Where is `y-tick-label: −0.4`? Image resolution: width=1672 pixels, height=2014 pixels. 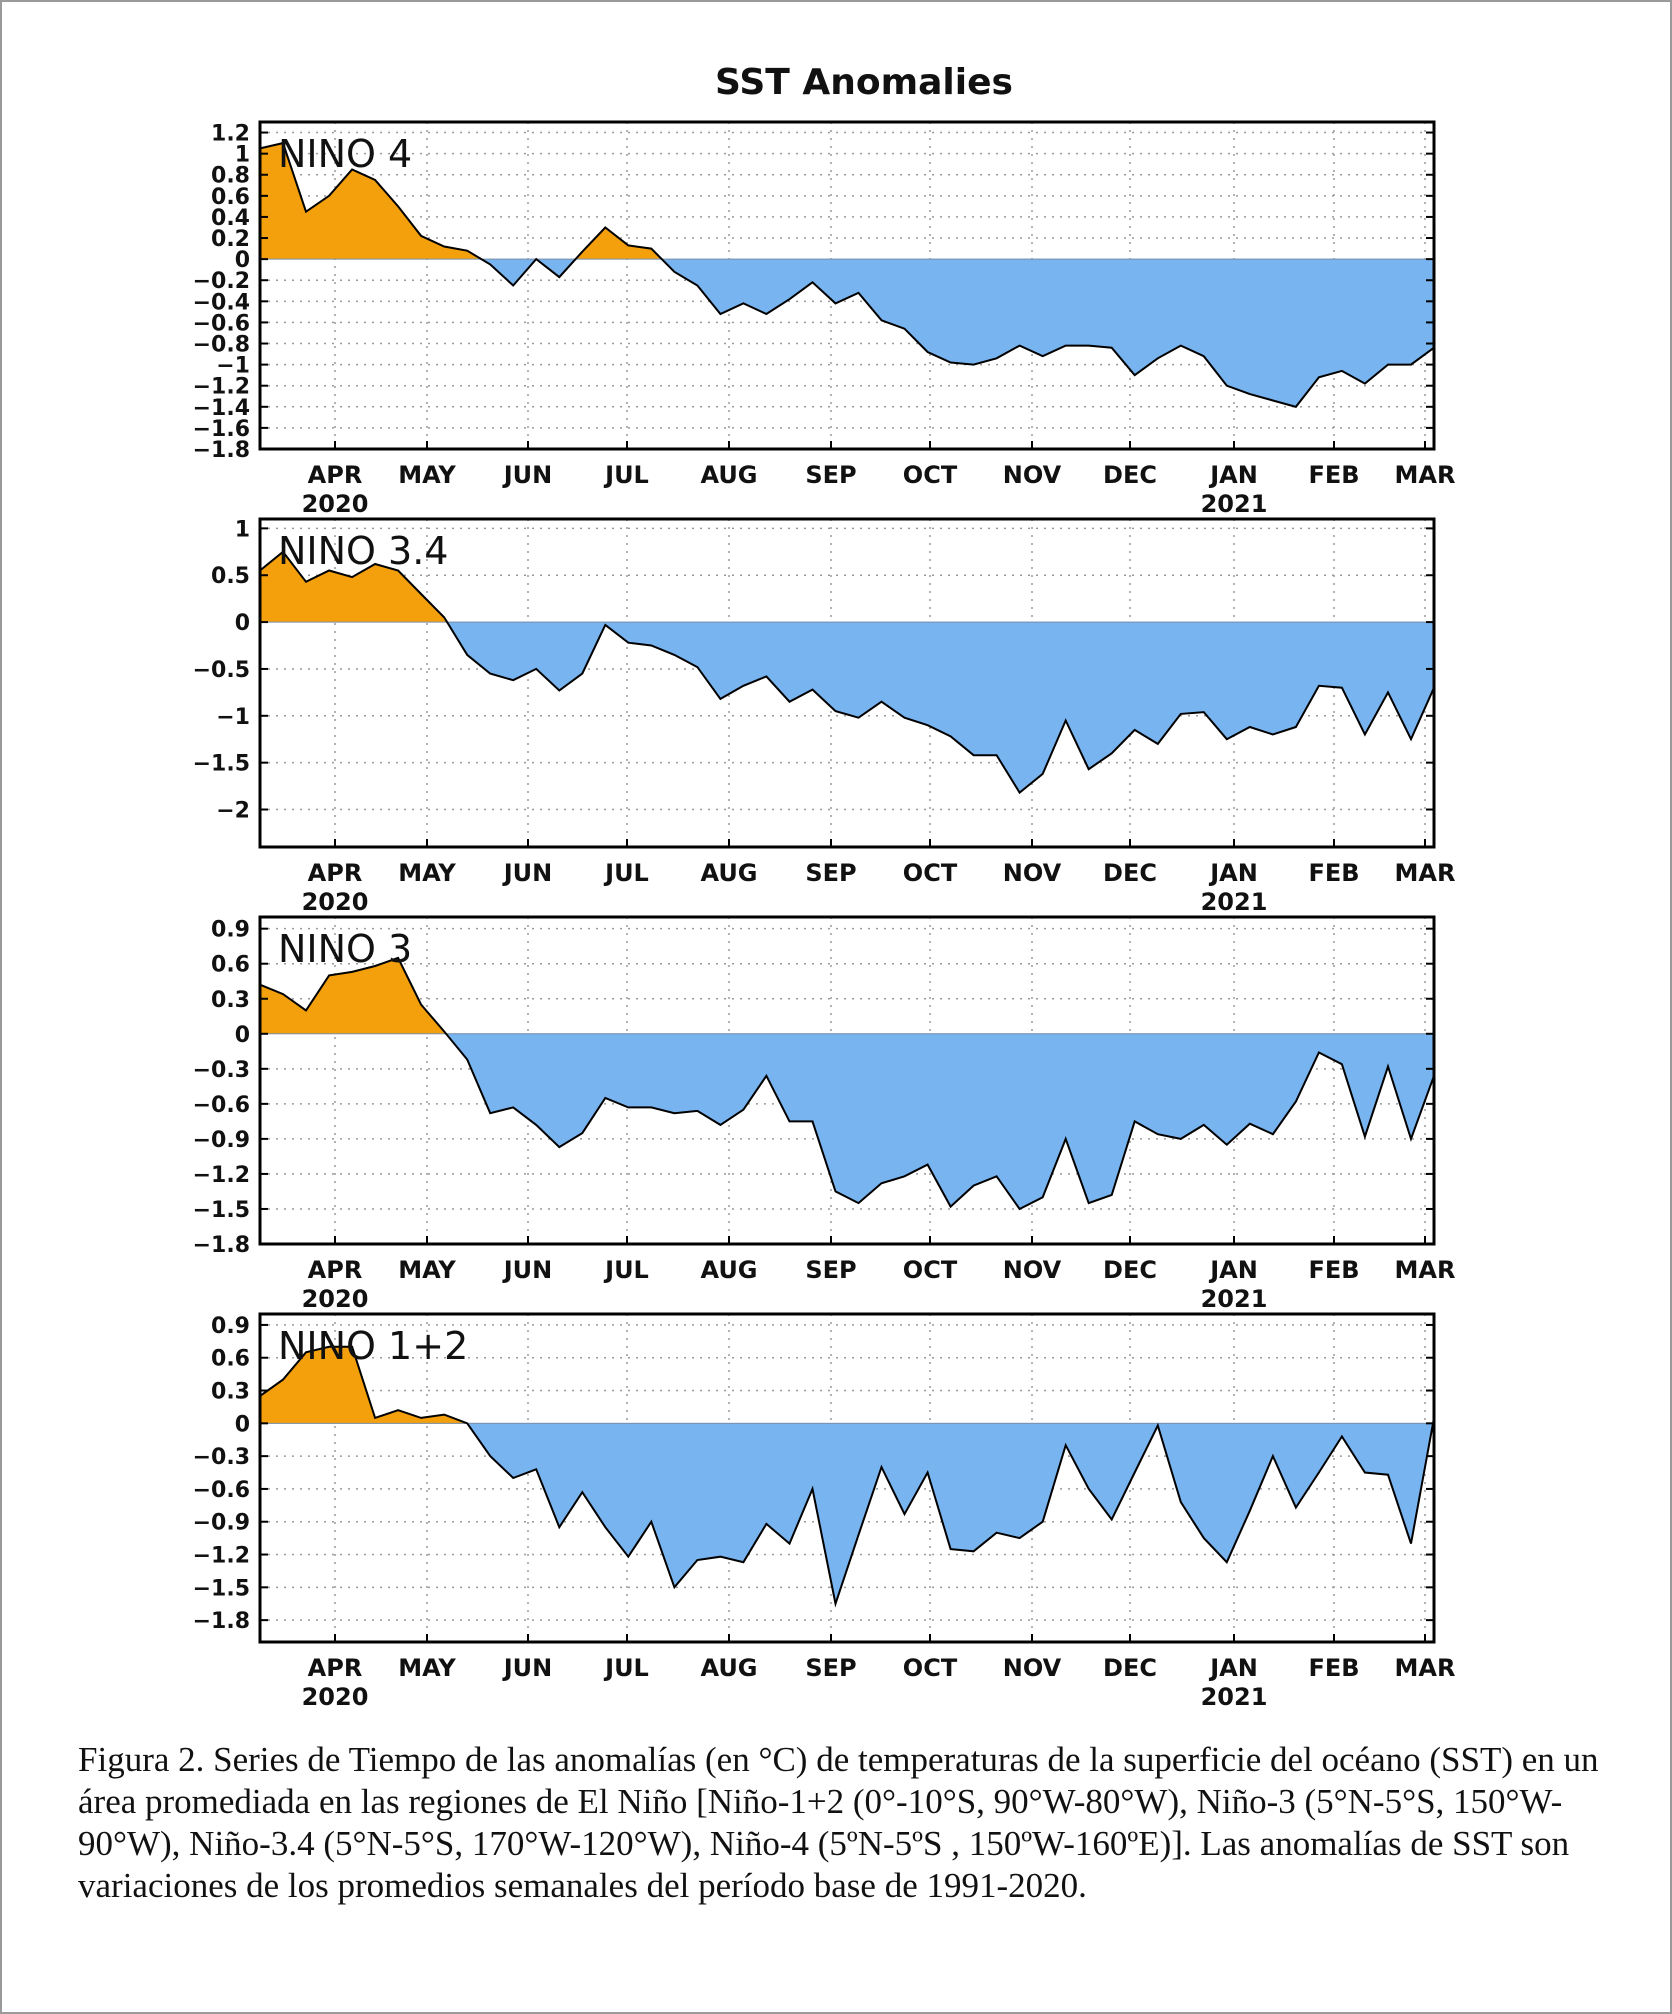 y-tick-label: −0.4 is located at coordinates (221, 302).